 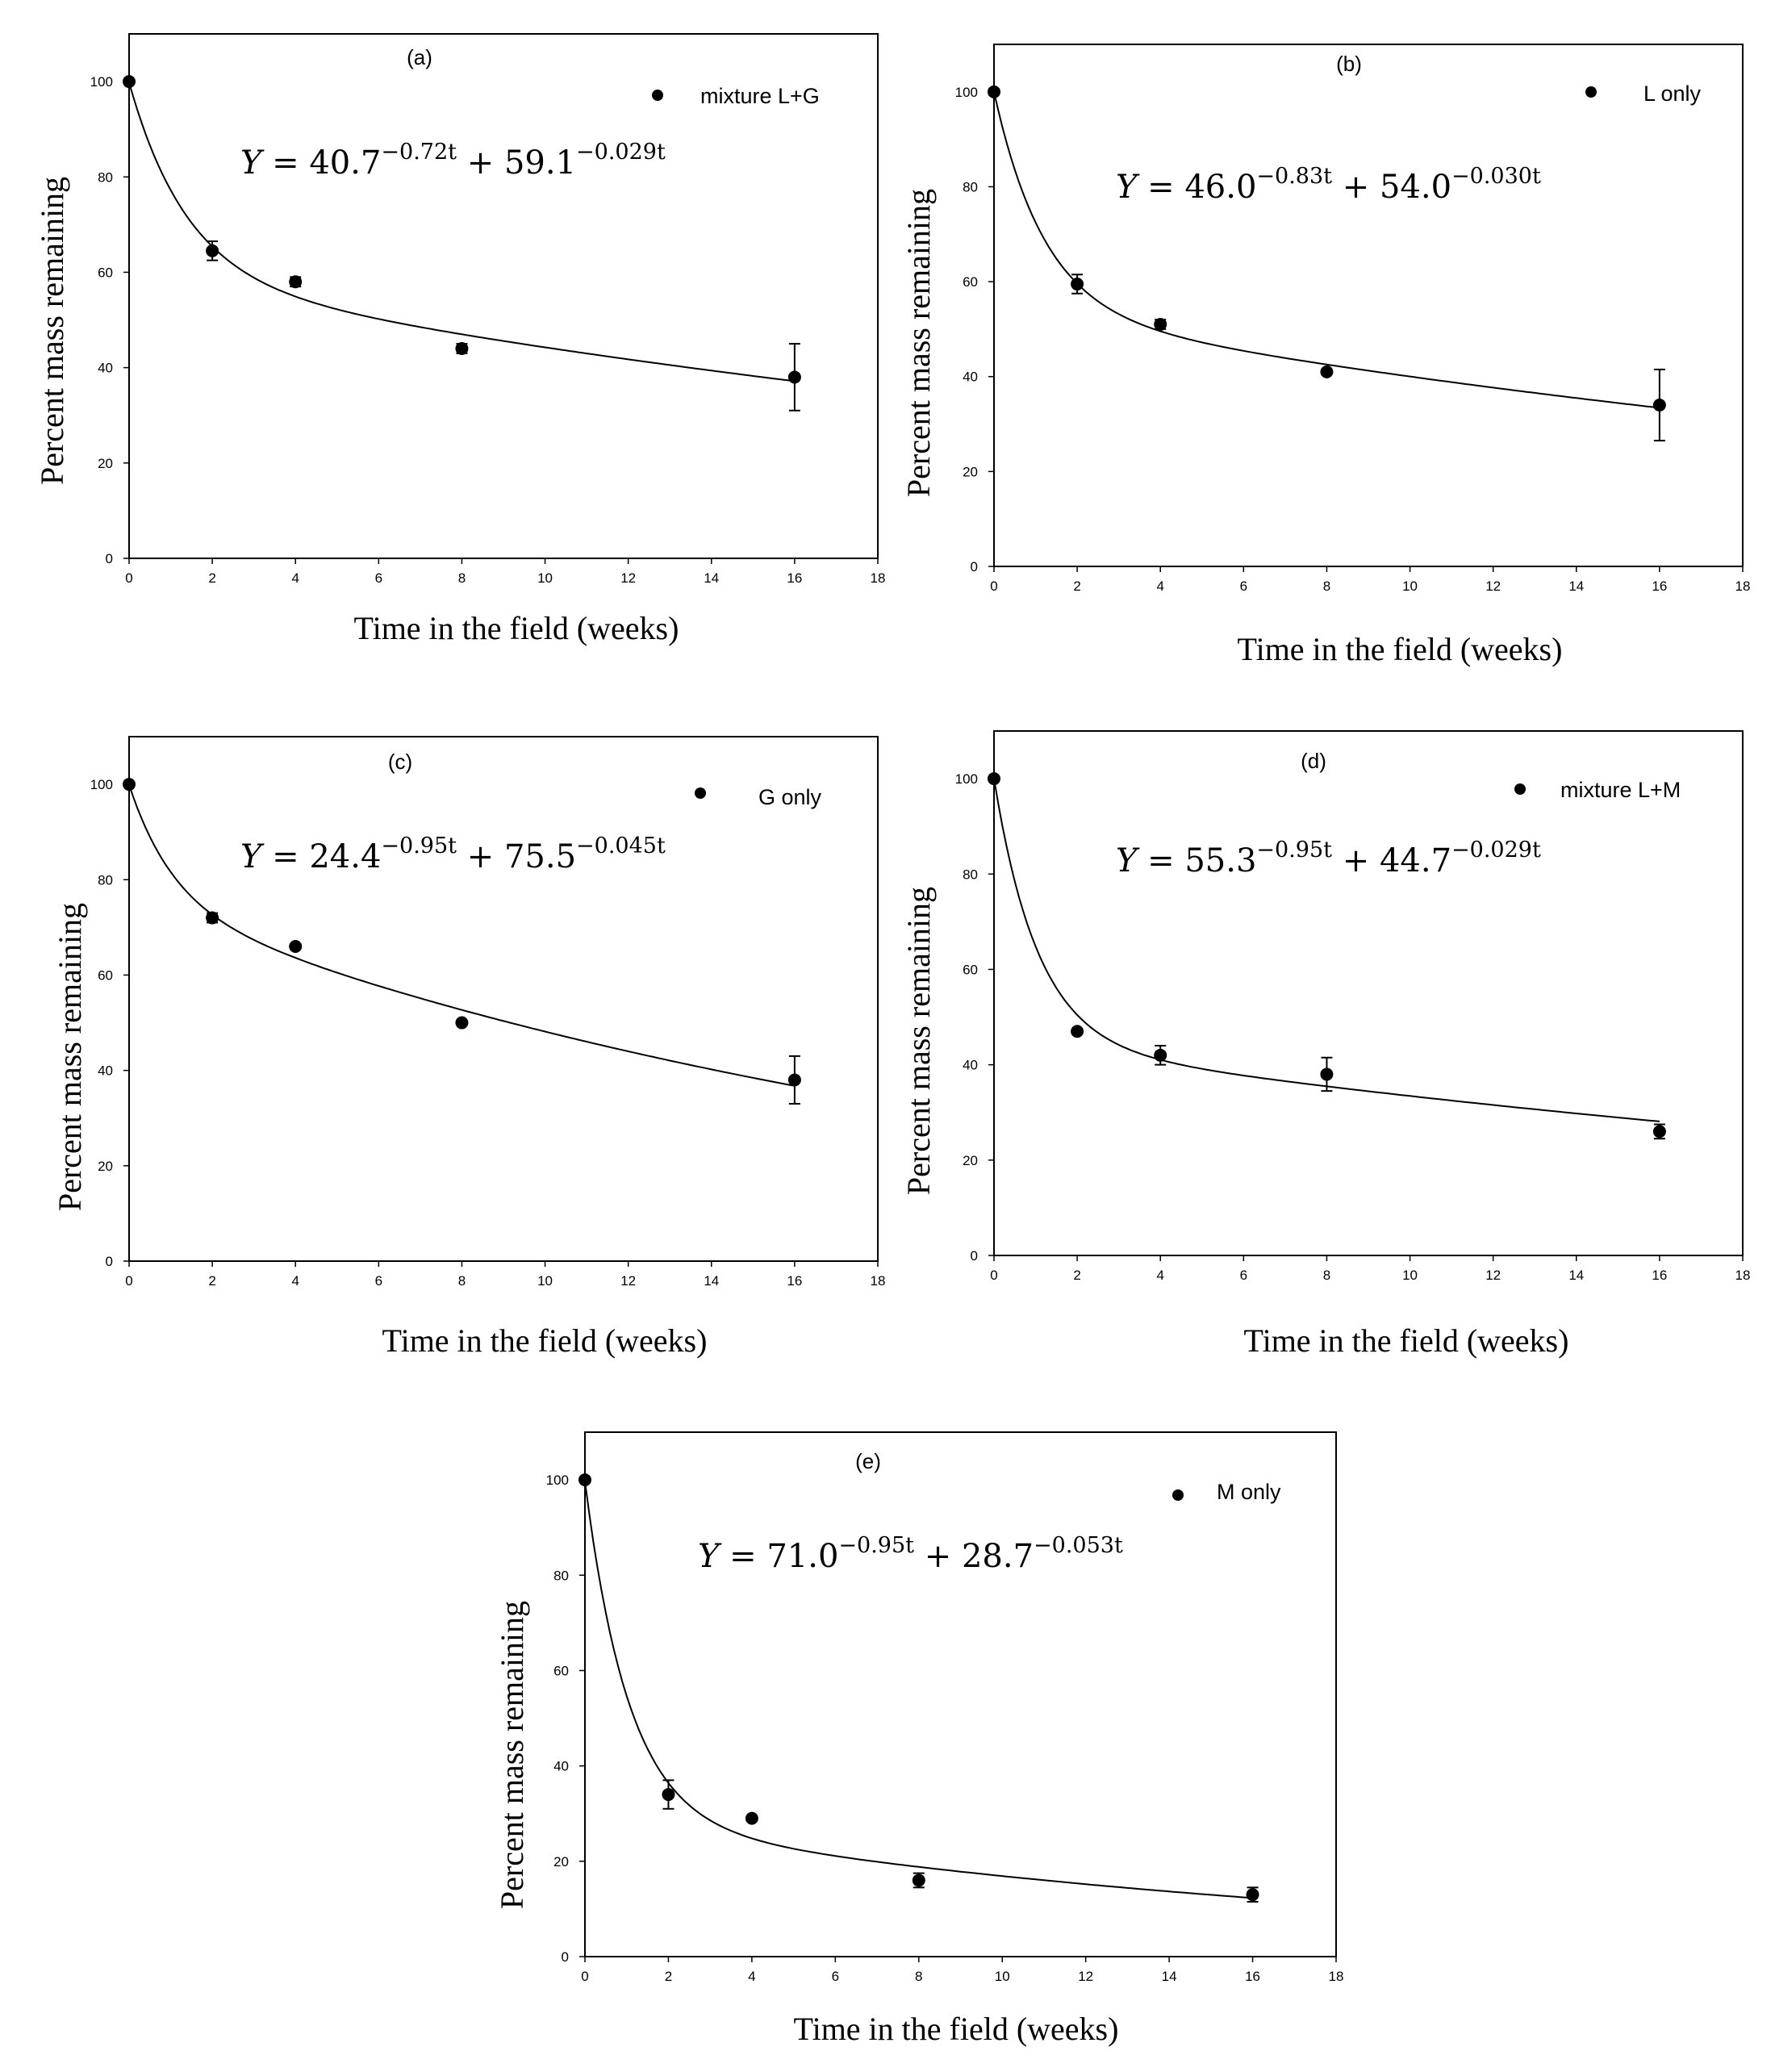 I want to click on equation-term: 44.7, so click(x=1415, y=860).